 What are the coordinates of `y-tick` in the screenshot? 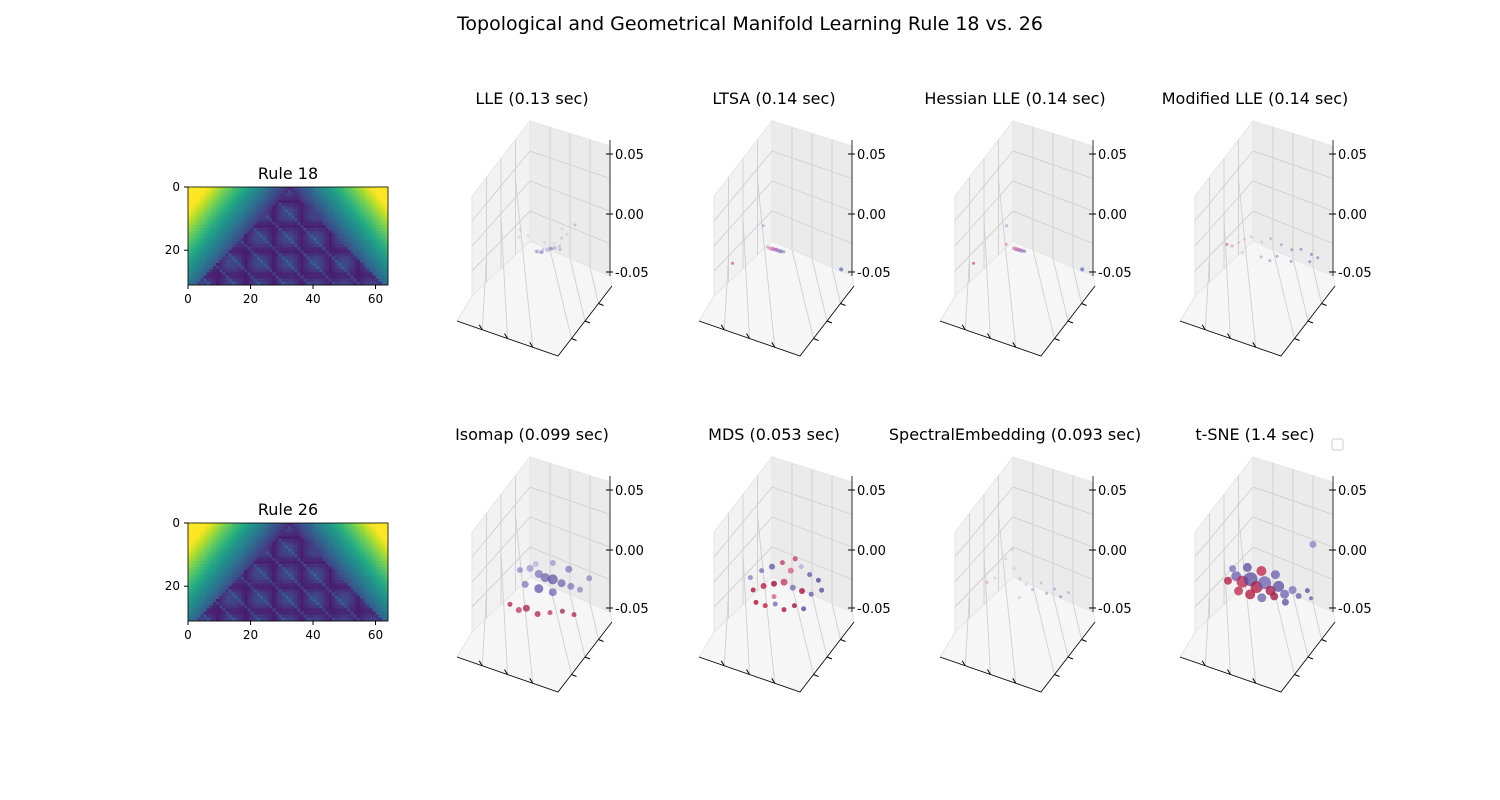 It's located at (1324, 304).